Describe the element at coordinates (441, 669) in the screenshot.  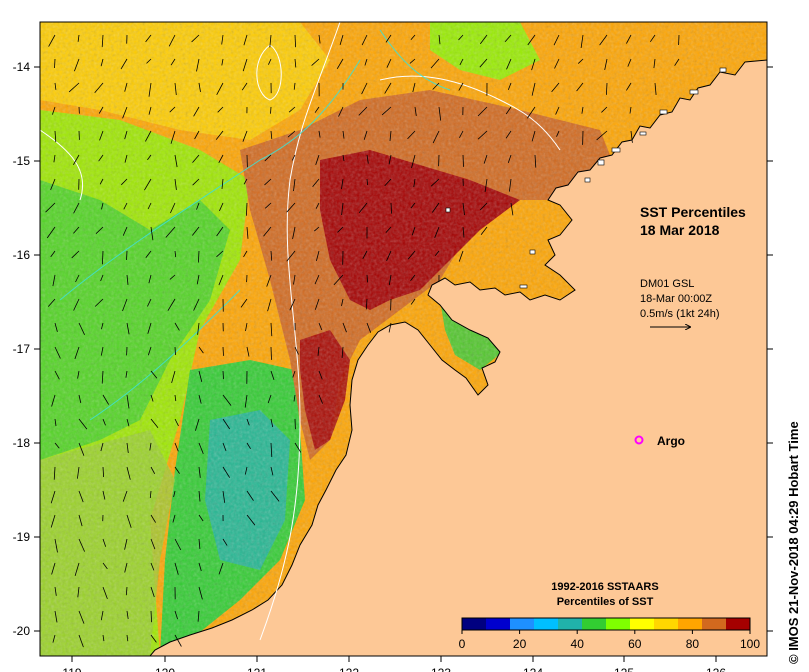
I see `lon-tick-label: 123` at that location.